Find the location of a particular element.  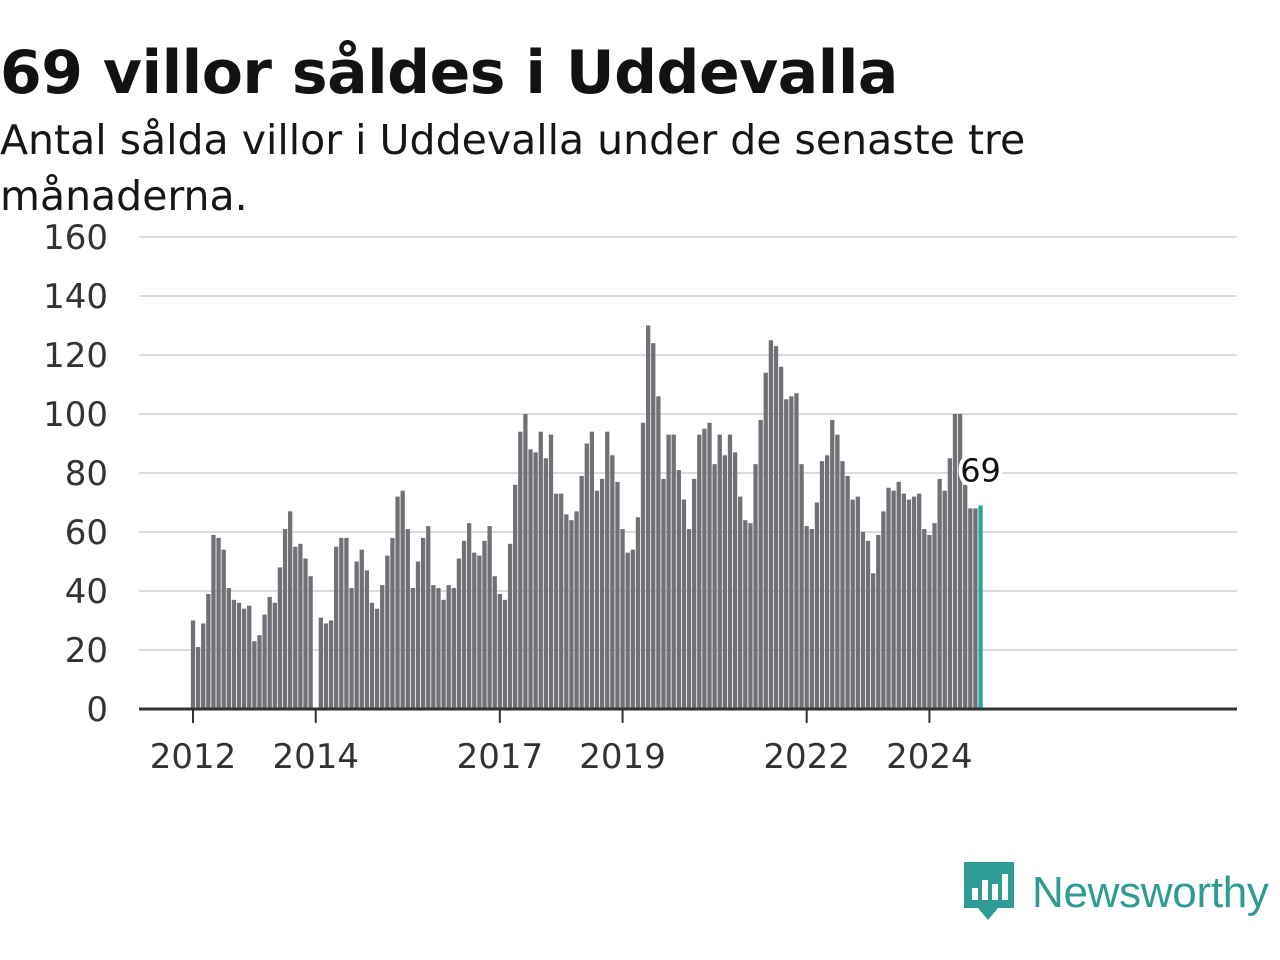

y-tick-label: 100 is located at coordinates (75, 415).